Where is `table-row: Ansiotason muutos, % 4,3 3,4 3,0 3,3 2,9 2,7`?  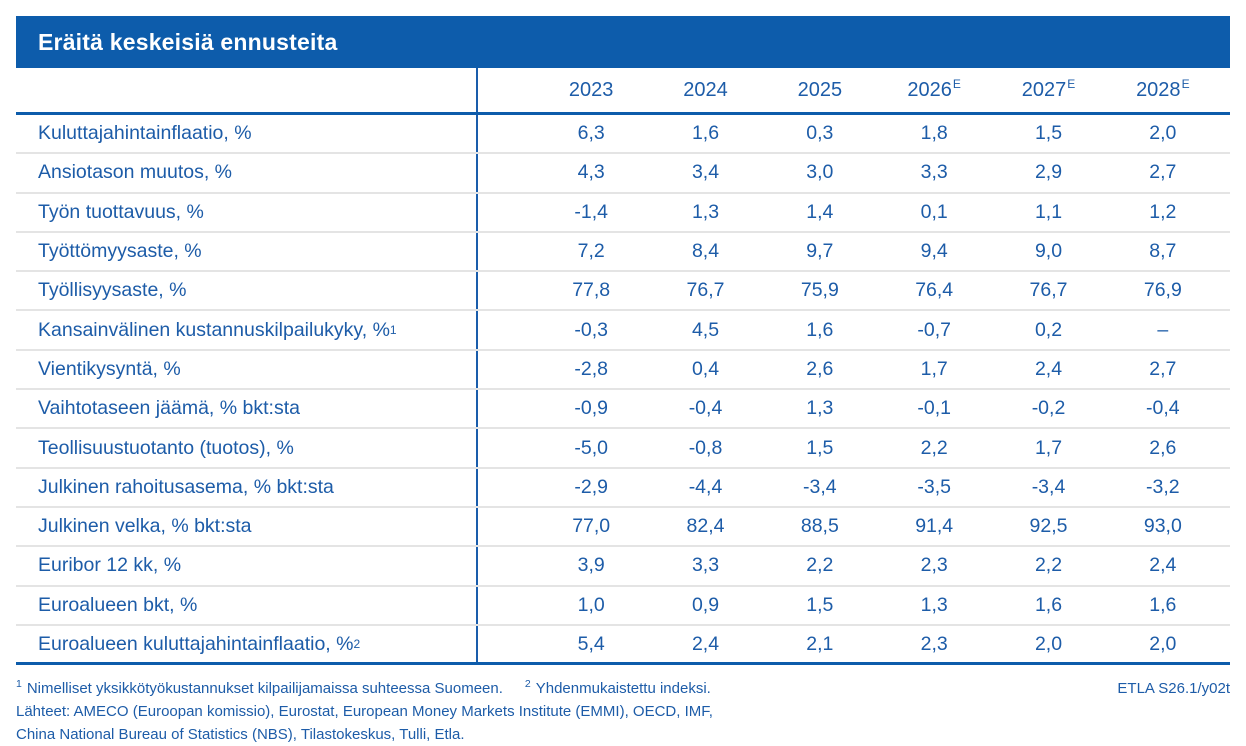
table-row: Ansiotason muutos, % 4,3 3,4 3,0 3,3 2,9 2,7 is located at coordinates (623, 174).